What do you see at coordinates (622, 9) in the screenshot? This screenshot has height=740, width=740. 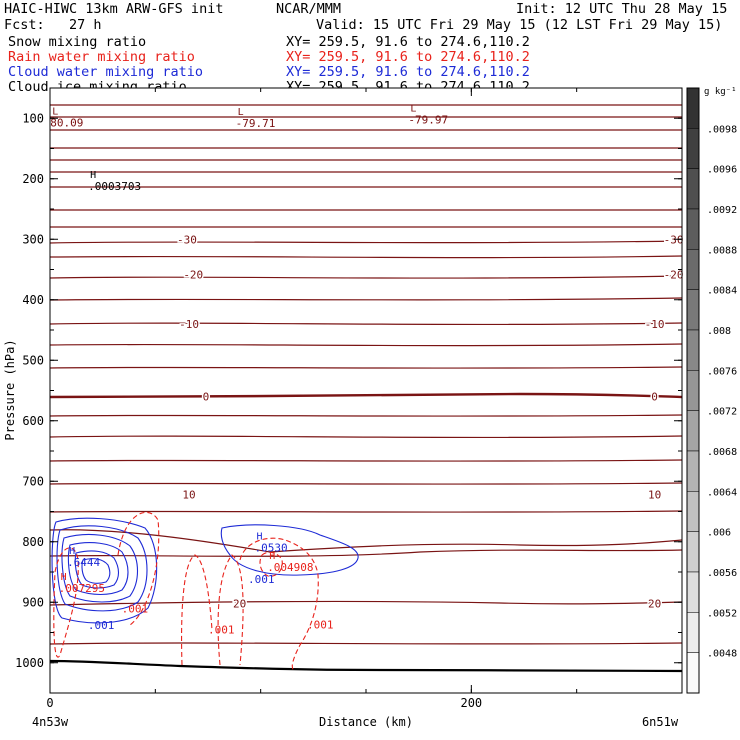 I see `init-time: Init: 12 UTC Thu 28 May 15` at bounding box center [622, 9].